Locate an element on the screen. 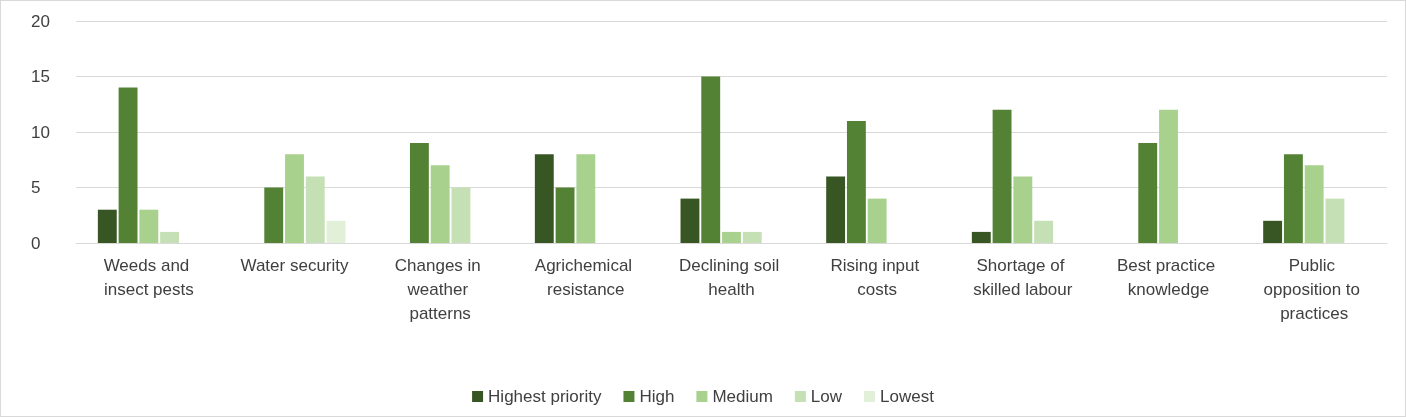 This screenshot has width=1406, height=417. x-tick-label: Rising input costs is located at coordinates (877, 277).